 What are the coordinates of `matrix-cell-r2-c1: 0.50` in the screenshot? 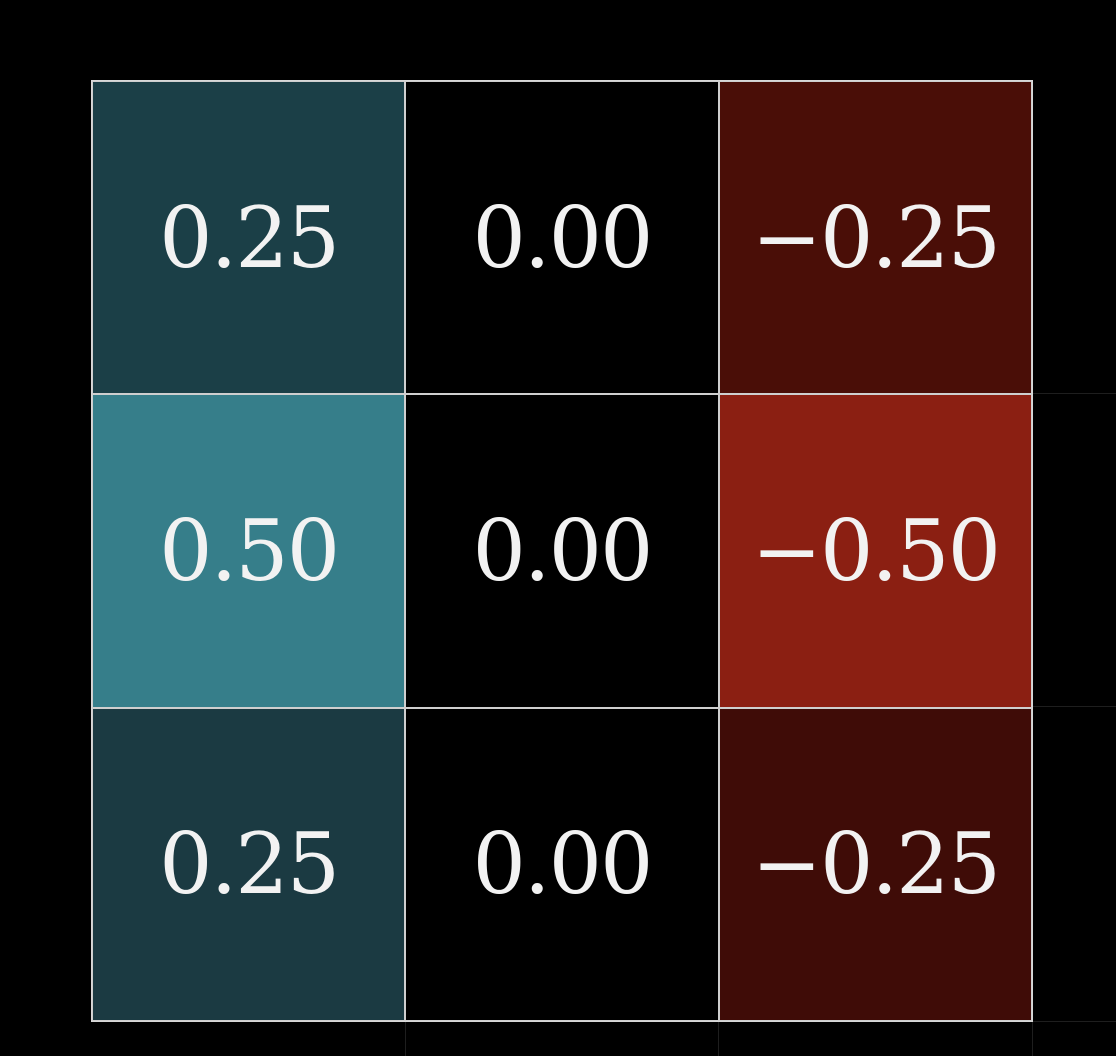 It's located at (249, 551).